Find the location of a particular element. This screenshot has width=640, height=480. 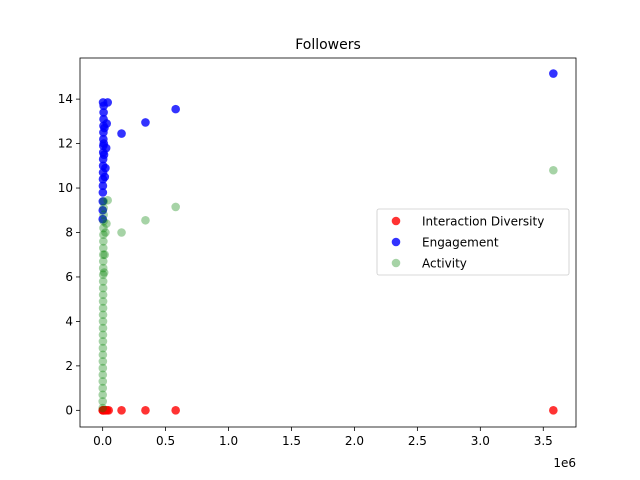

y-tick-label: 12 is located at coordinates (65, 144).